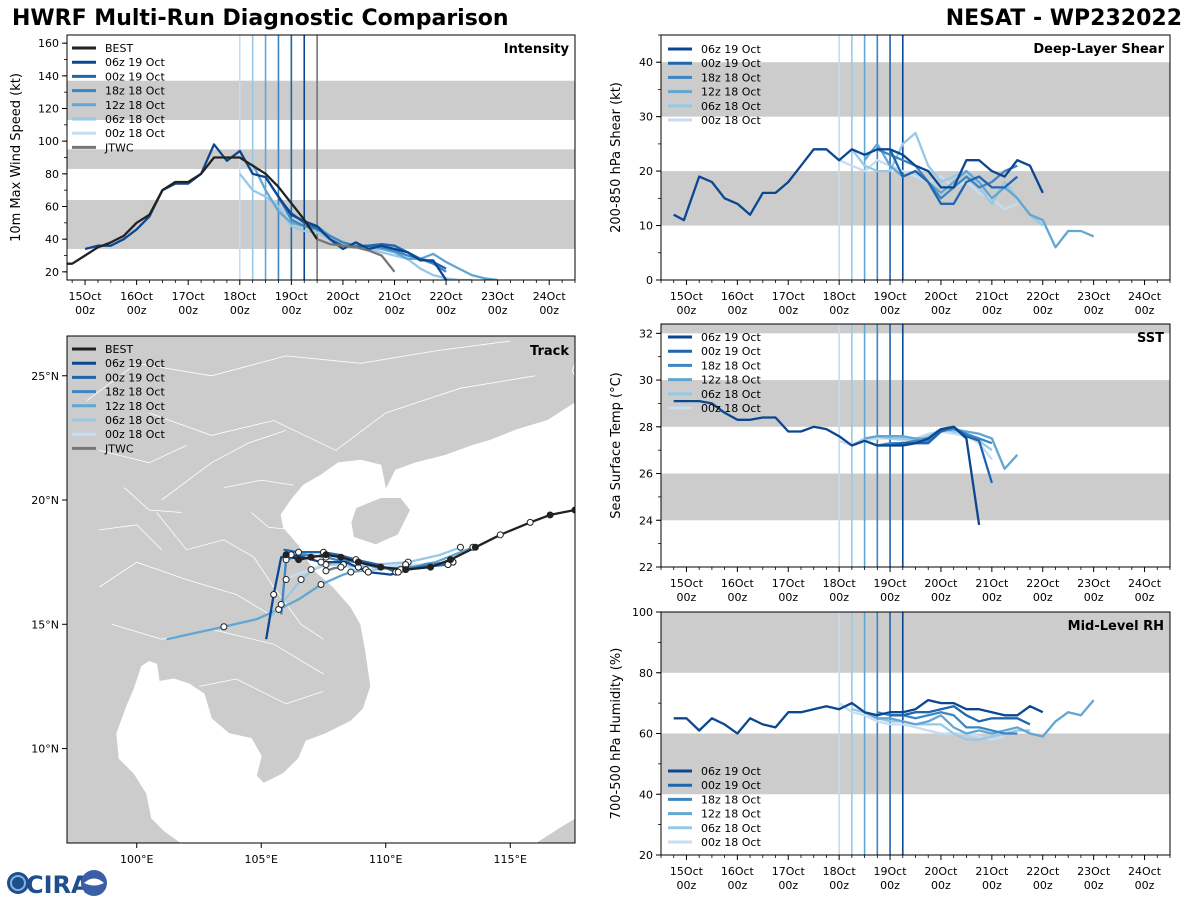 The width and height of the screenshot is (1200, 902). Describe the element at coordinates (646, 520) in the screenshot. I see `sst-ytick-label: 24` at that location.